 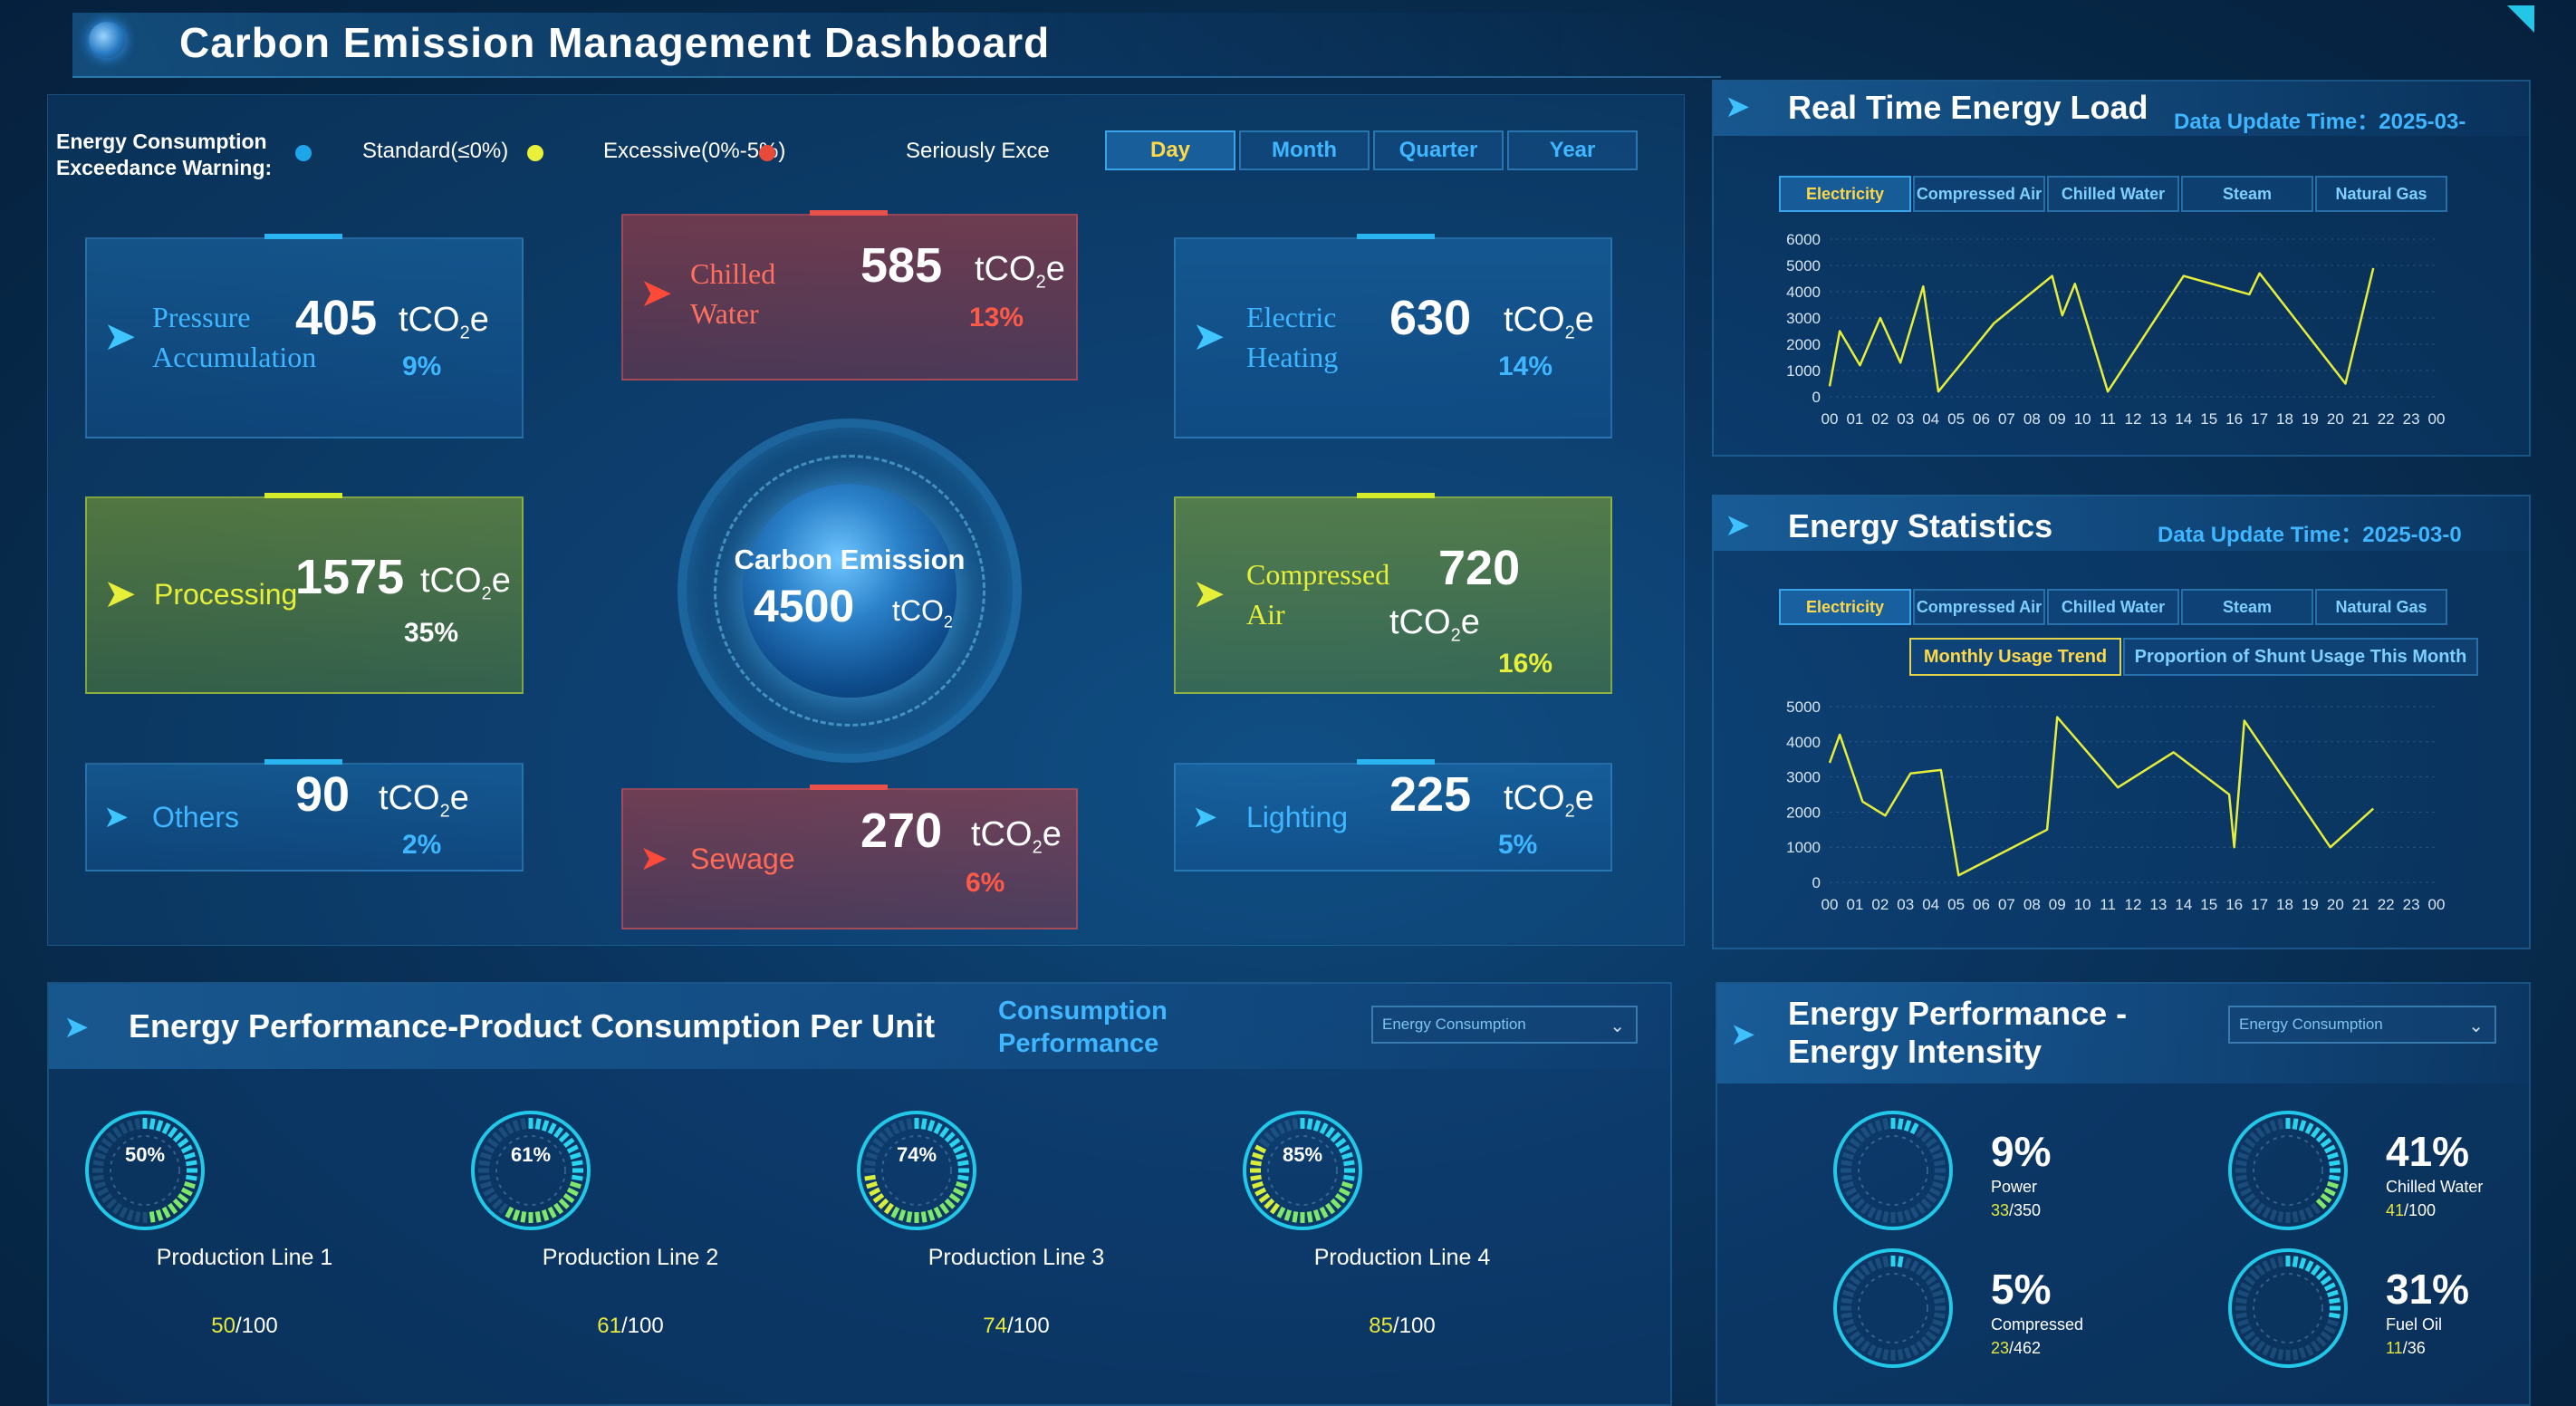 What do you see at coordinates (2310, 419) in the screenshot?
I see `x-tick-label: 19` at bounding box center [2310, 419].